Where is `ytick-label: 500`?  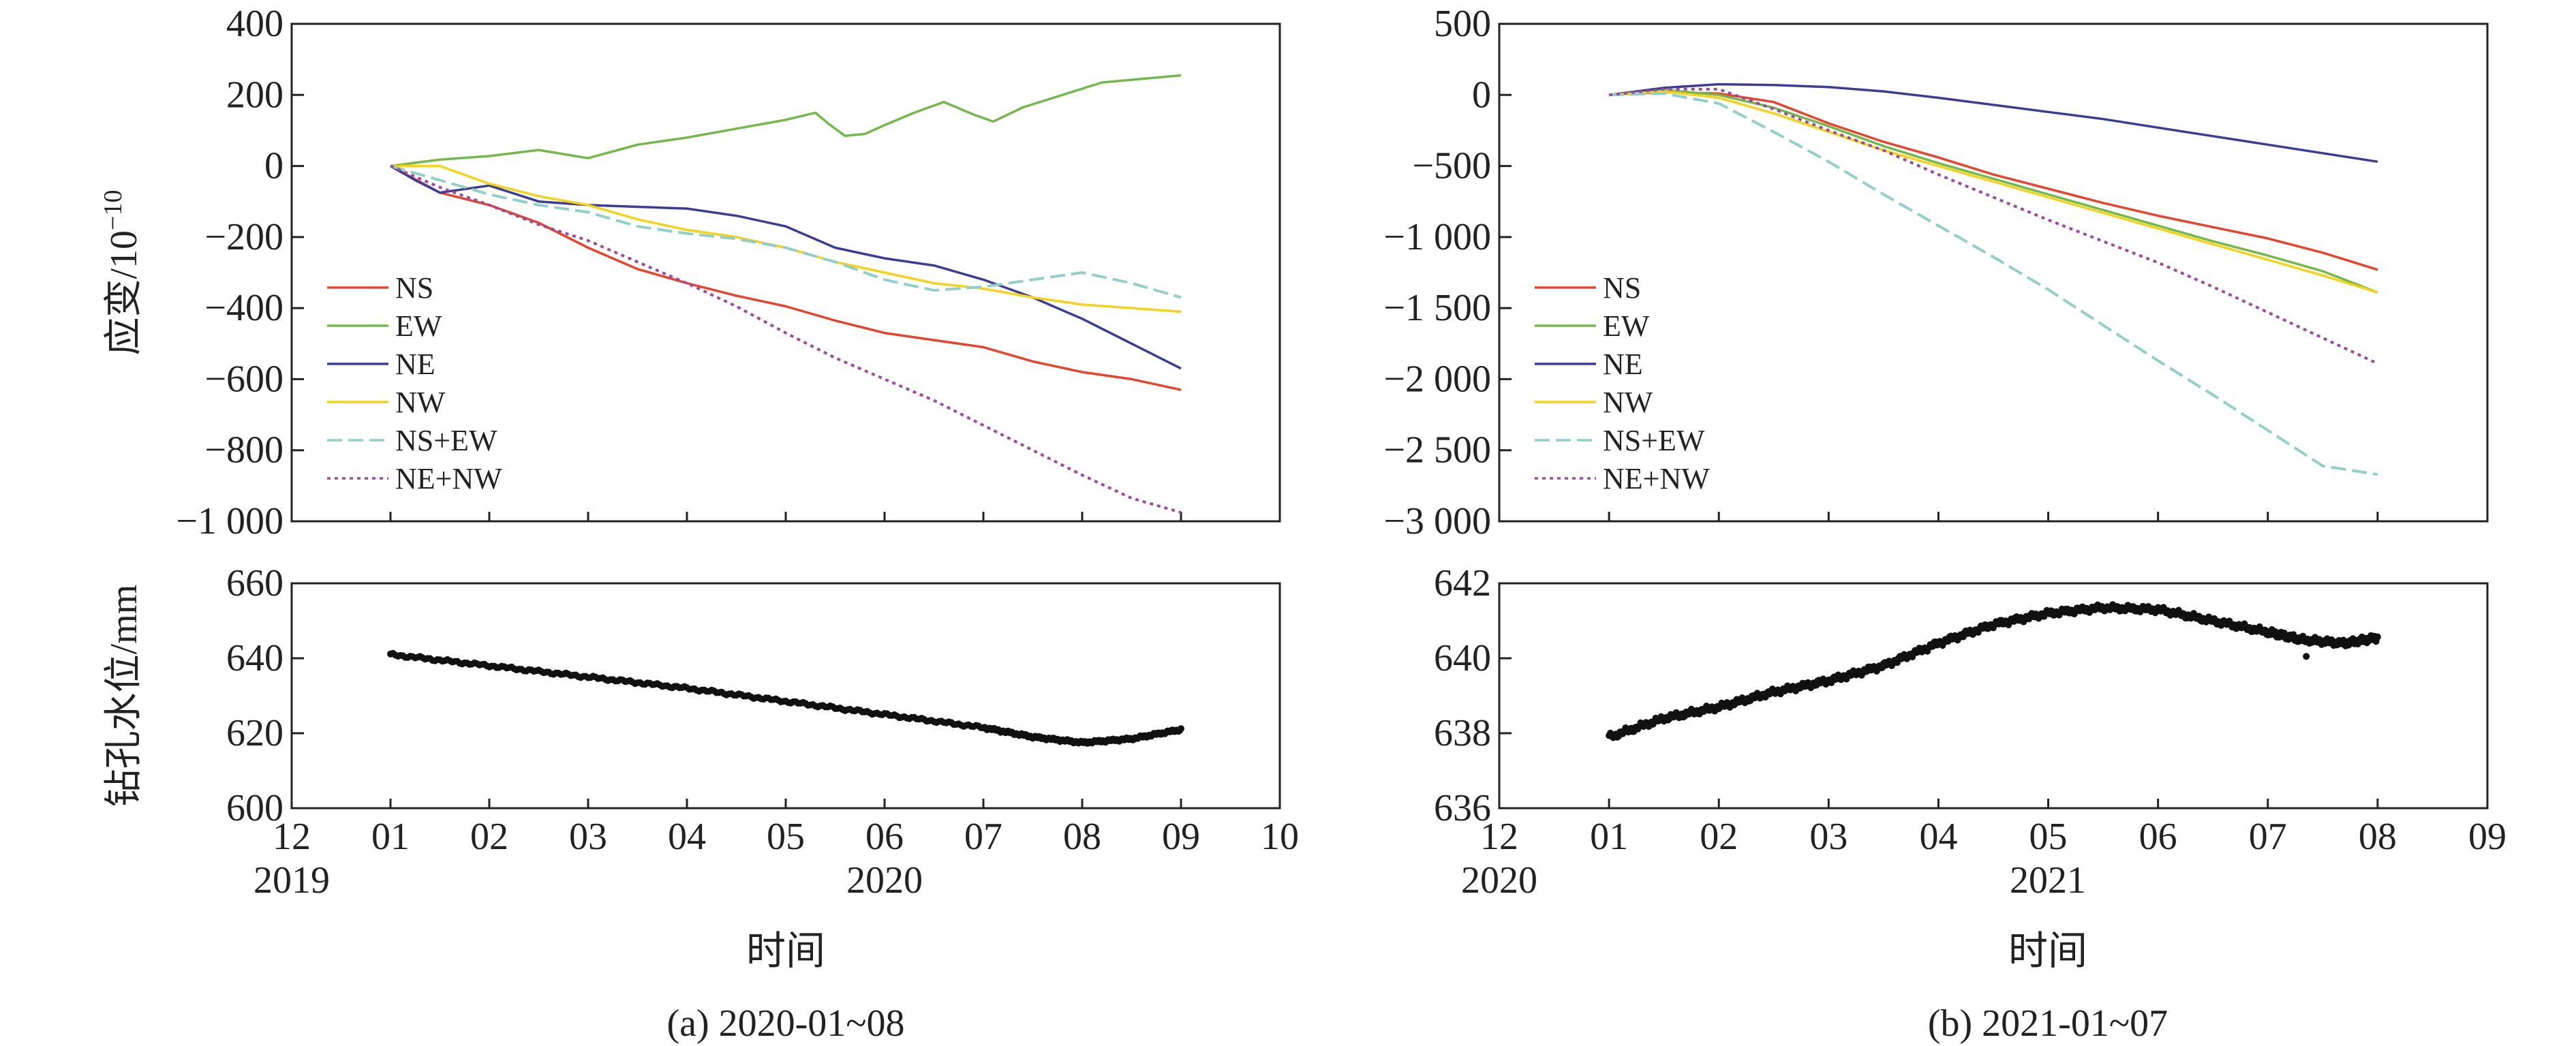
ytick-label: 500 is located at coordinates (1463, 24).